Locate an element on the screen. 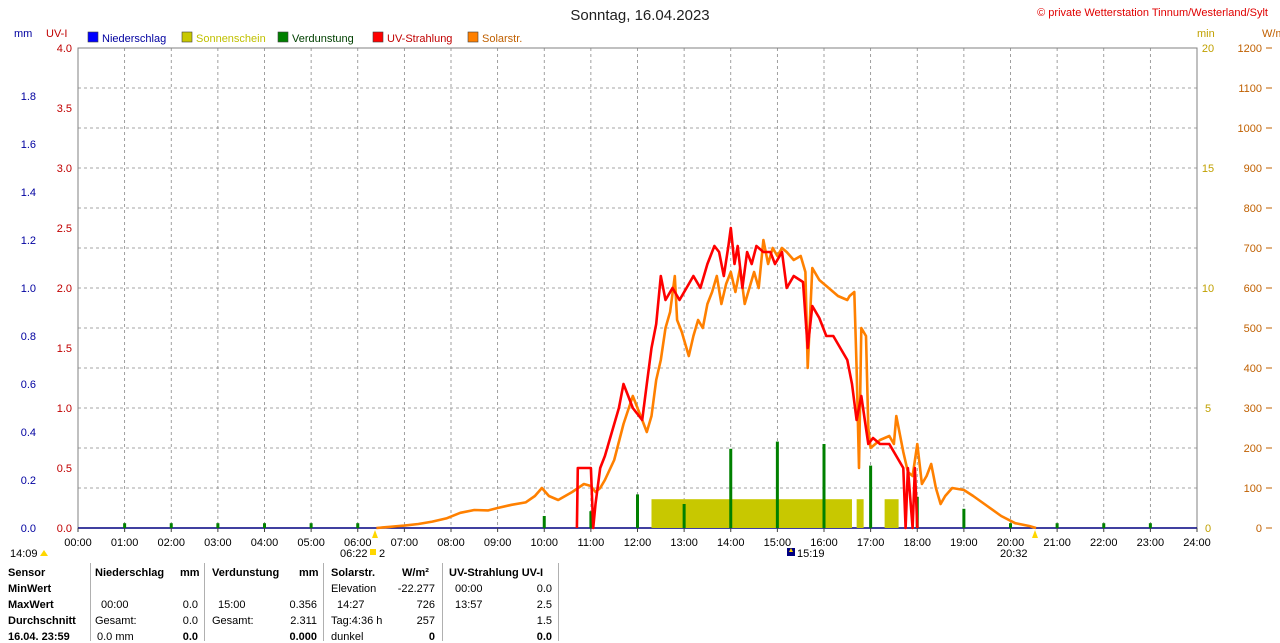  y-tick-label-wm2: 800 is located at coordinates (1253, 209).